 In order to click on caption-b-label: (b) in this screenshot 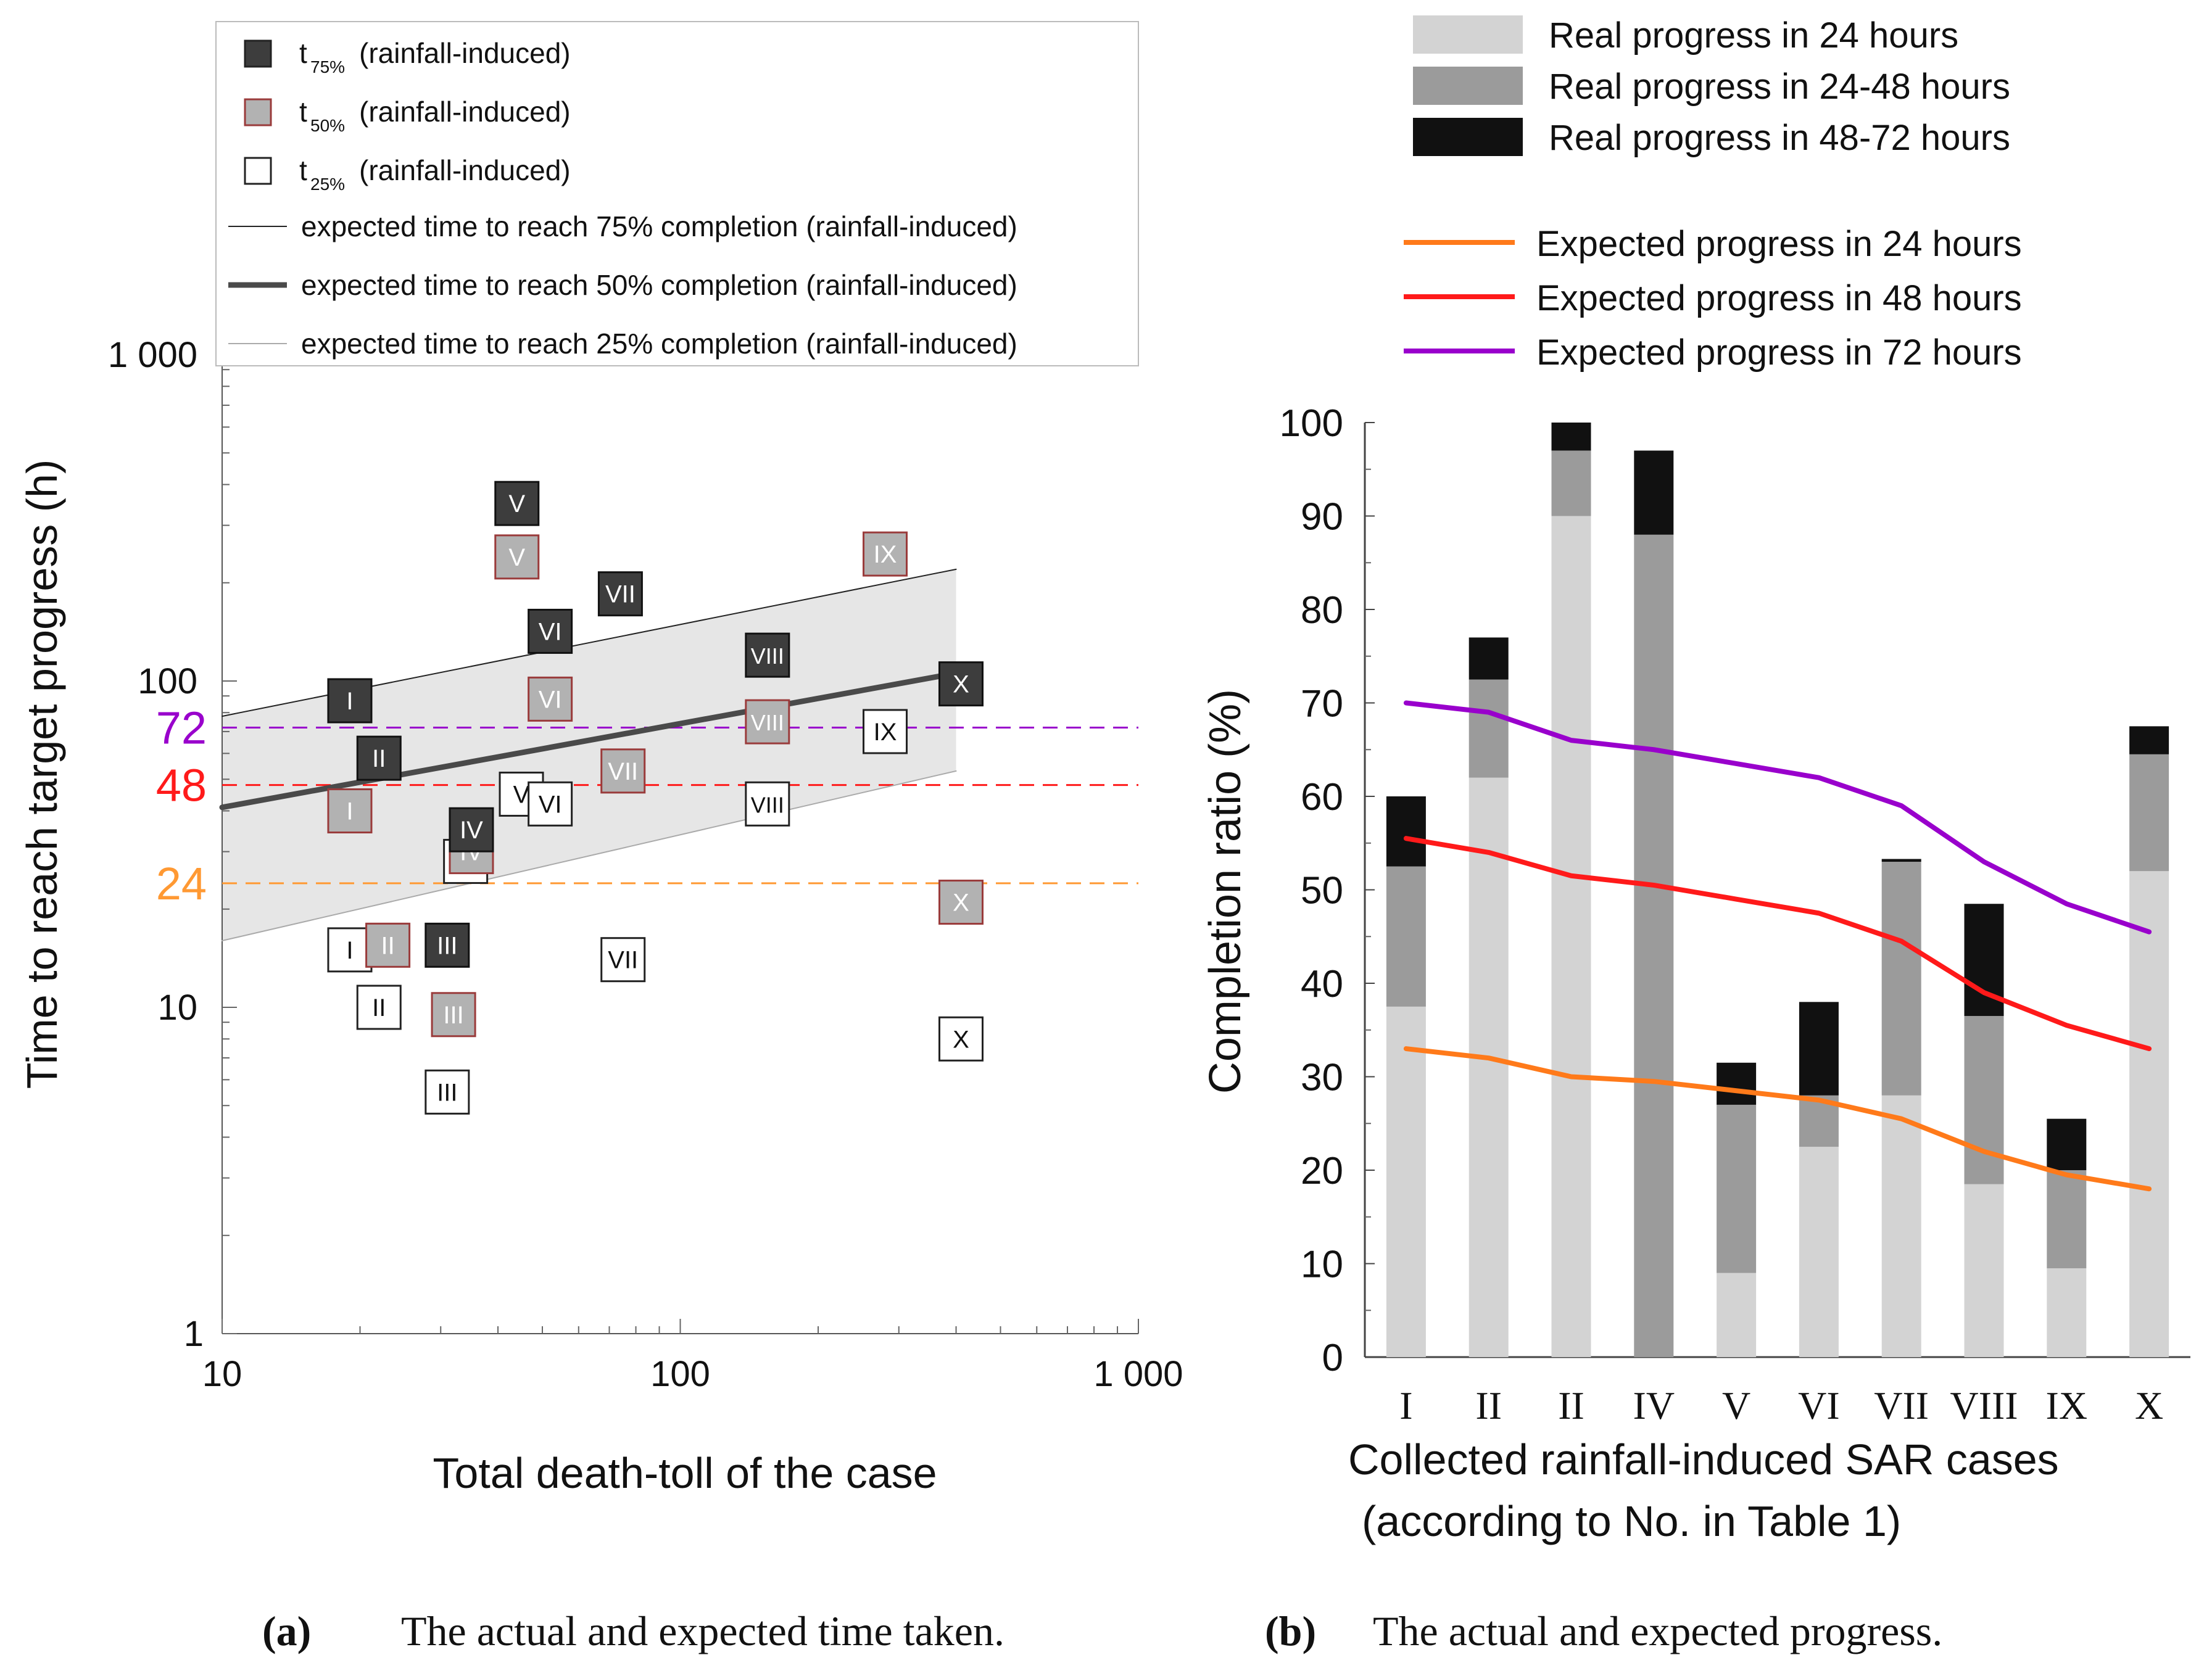, I will do `click(1290, 1631)`.